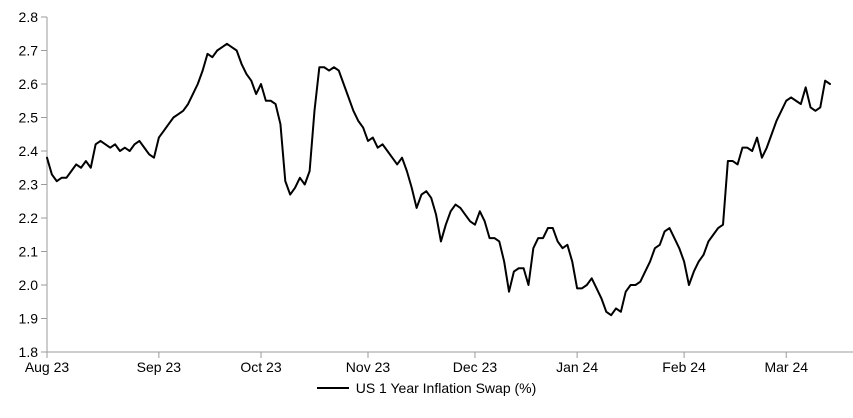  I want to click on y-tick-label: 2.7, so click(29, 51).